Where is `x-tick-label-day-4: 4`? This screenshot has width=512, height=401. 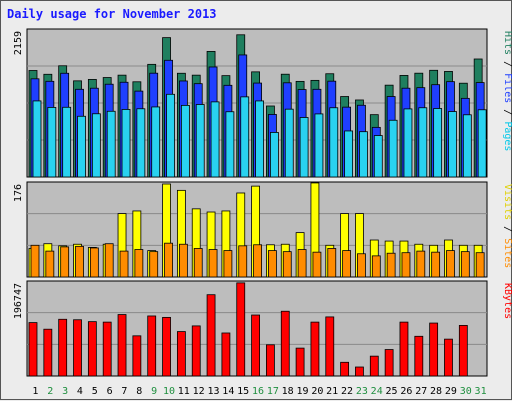 x-tick-label-day-4: 4 is located at coordinates (80, 391).